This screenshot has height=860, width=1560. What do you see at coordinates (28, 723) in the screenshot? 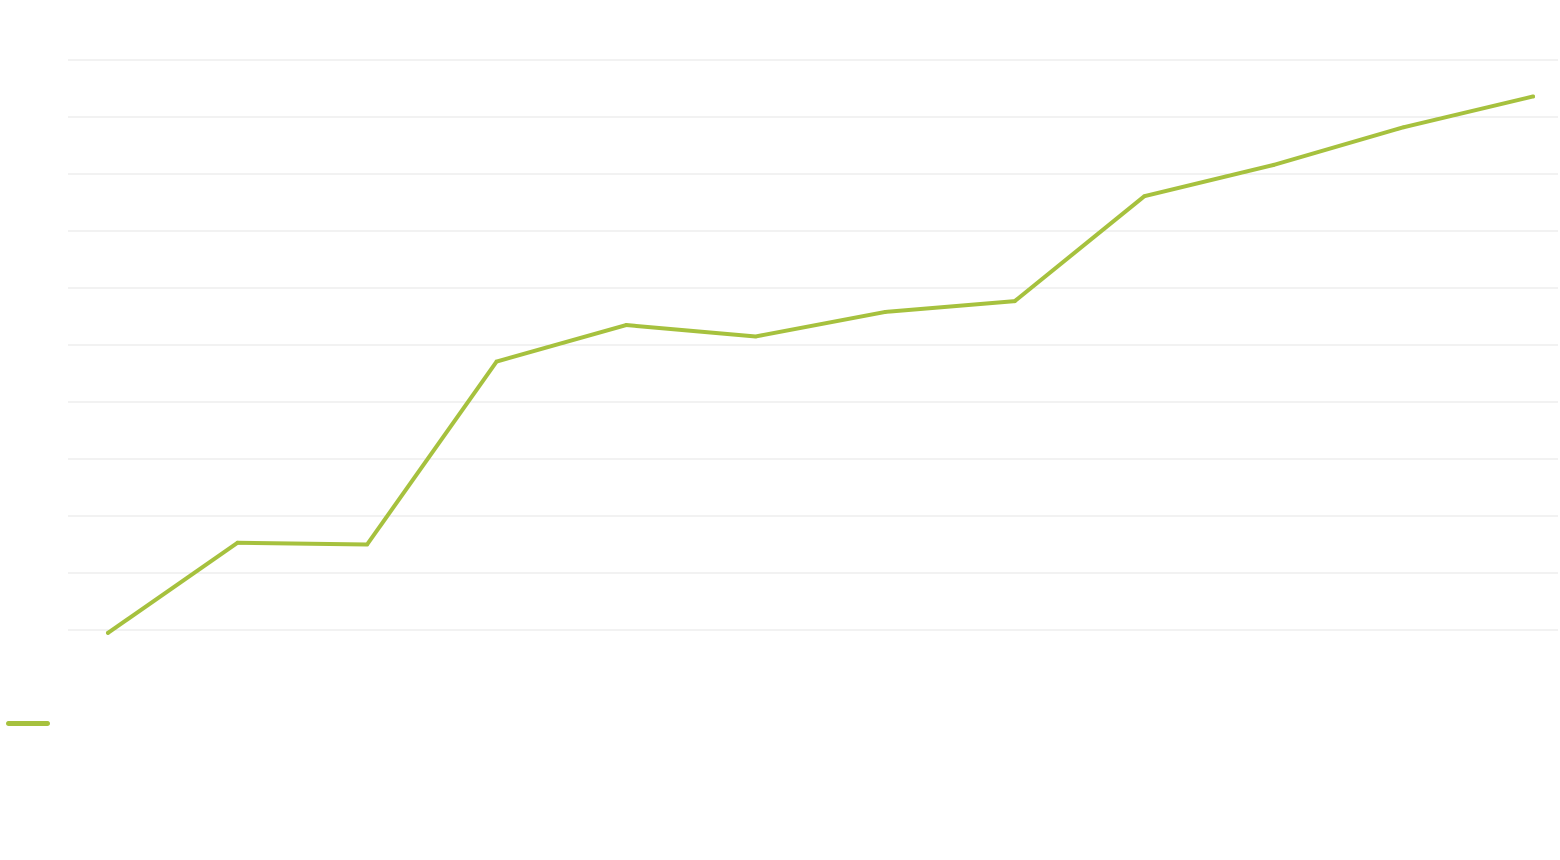
I see `legend-swatch` at bounding box center [28, 723].